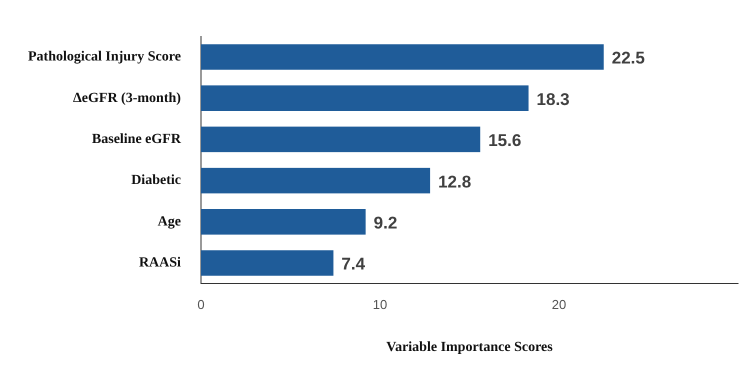  Describe the element at coordinates (353, 264) in the screenshot. I see `data-label: 7.4` at that location.